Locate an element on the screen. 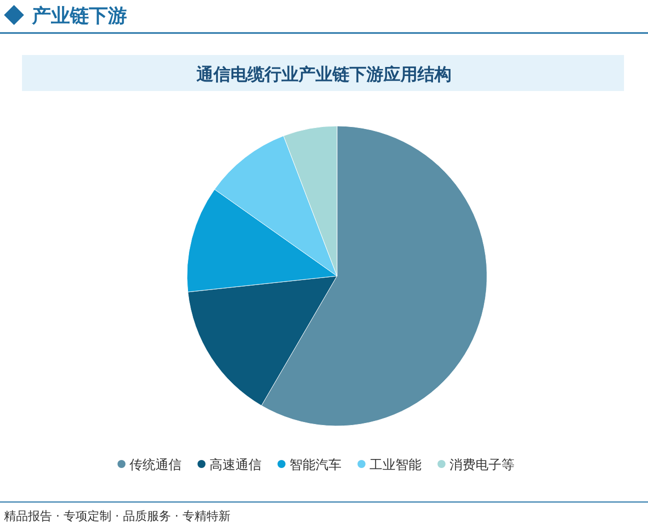 The image size is (648, 526). chart-title: 通信电缆行业产业链下游应用结构 is located at coordinates (324, 75).